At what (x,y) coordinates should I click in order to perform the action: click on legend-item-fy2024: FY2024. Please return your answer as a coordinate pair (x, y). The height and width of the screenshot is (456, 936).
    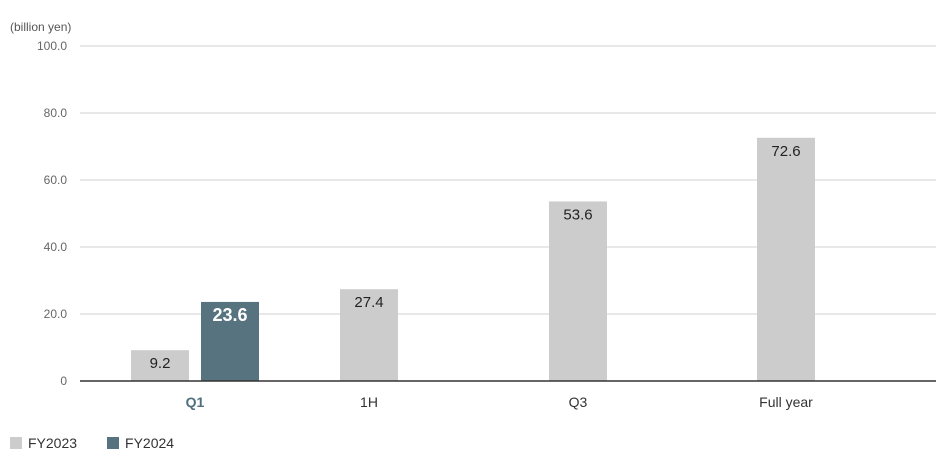
    Looking at the image, I should click on (140, 443).